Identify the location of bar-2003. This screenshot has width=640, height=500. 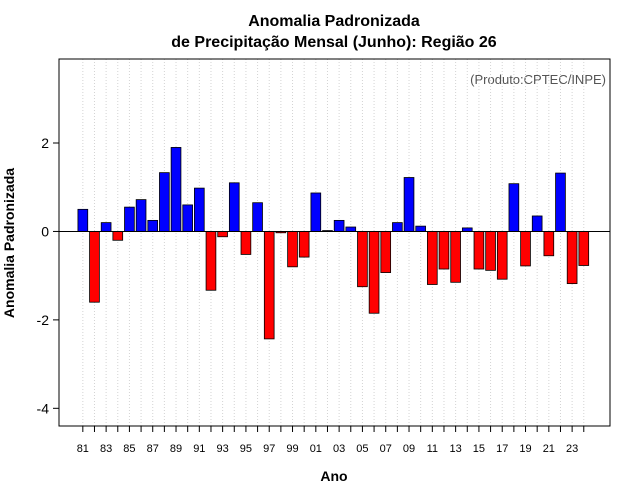
(339, 225).